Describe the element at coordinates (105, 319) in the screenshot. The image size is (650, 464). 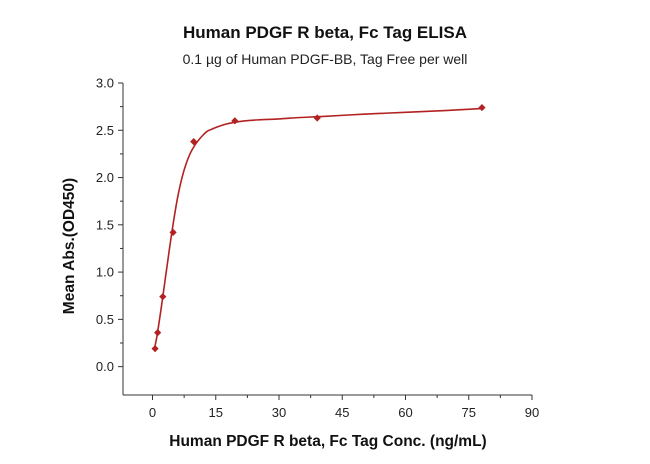
I see `y-tick-label: 0.5` at that location.